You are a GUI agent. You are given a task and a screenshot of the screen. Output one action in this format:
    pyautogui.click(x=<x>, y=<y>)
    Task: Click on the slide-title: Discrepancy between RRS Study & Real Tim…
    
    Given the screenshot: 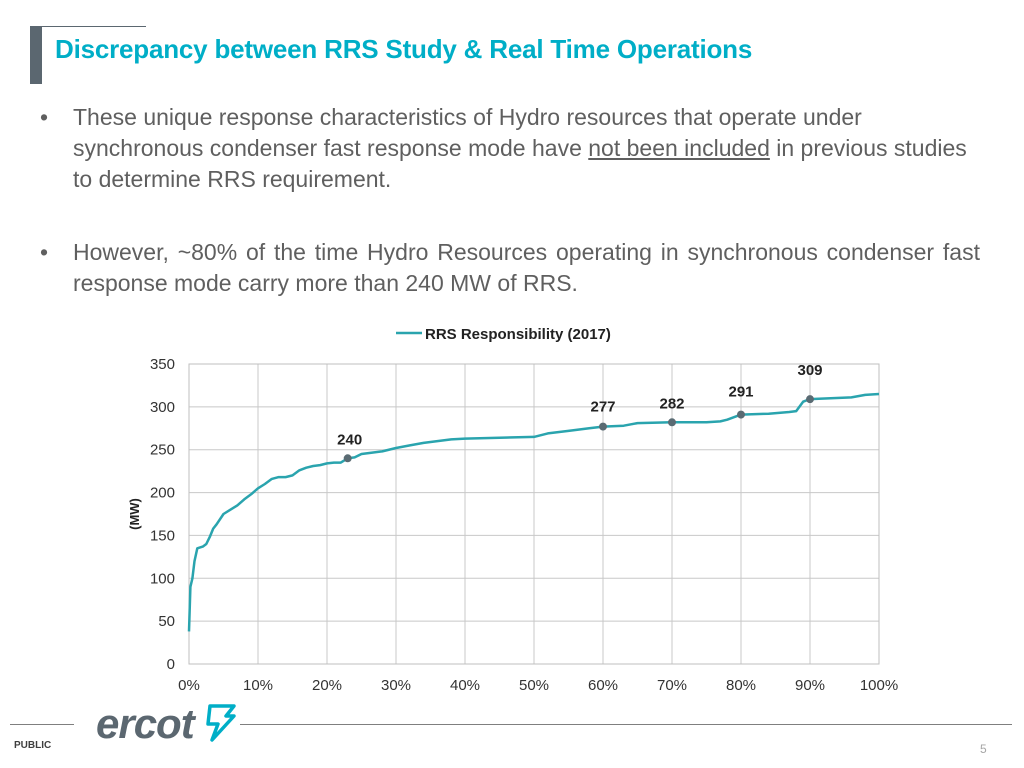 What is the action you would take?
    pyautogui.click(x=404, y=49)
    